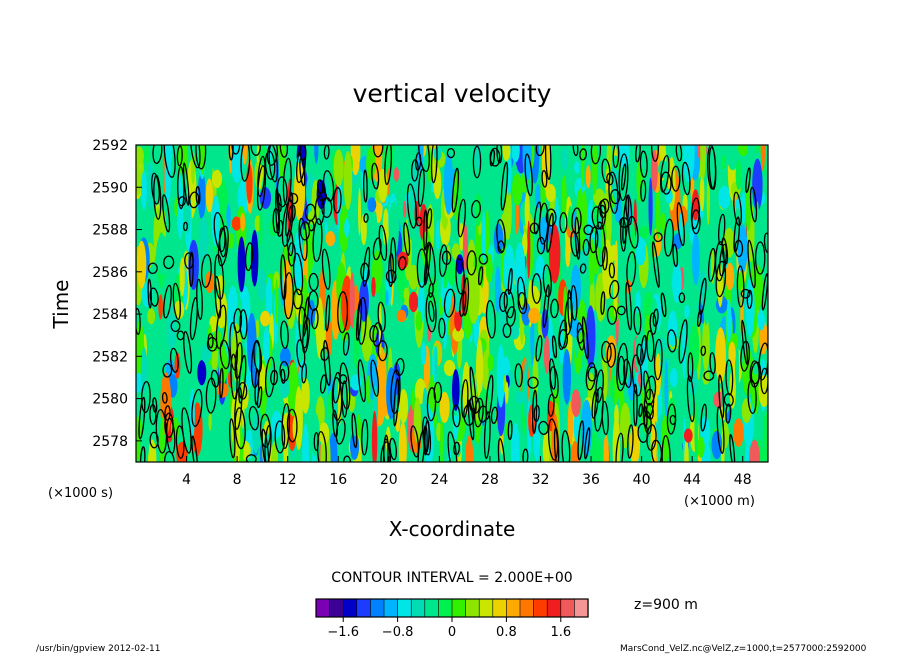  Describe the element at coordinates (110, 315) in the screenshot. I see `y-tick-label: 2584` at that location.